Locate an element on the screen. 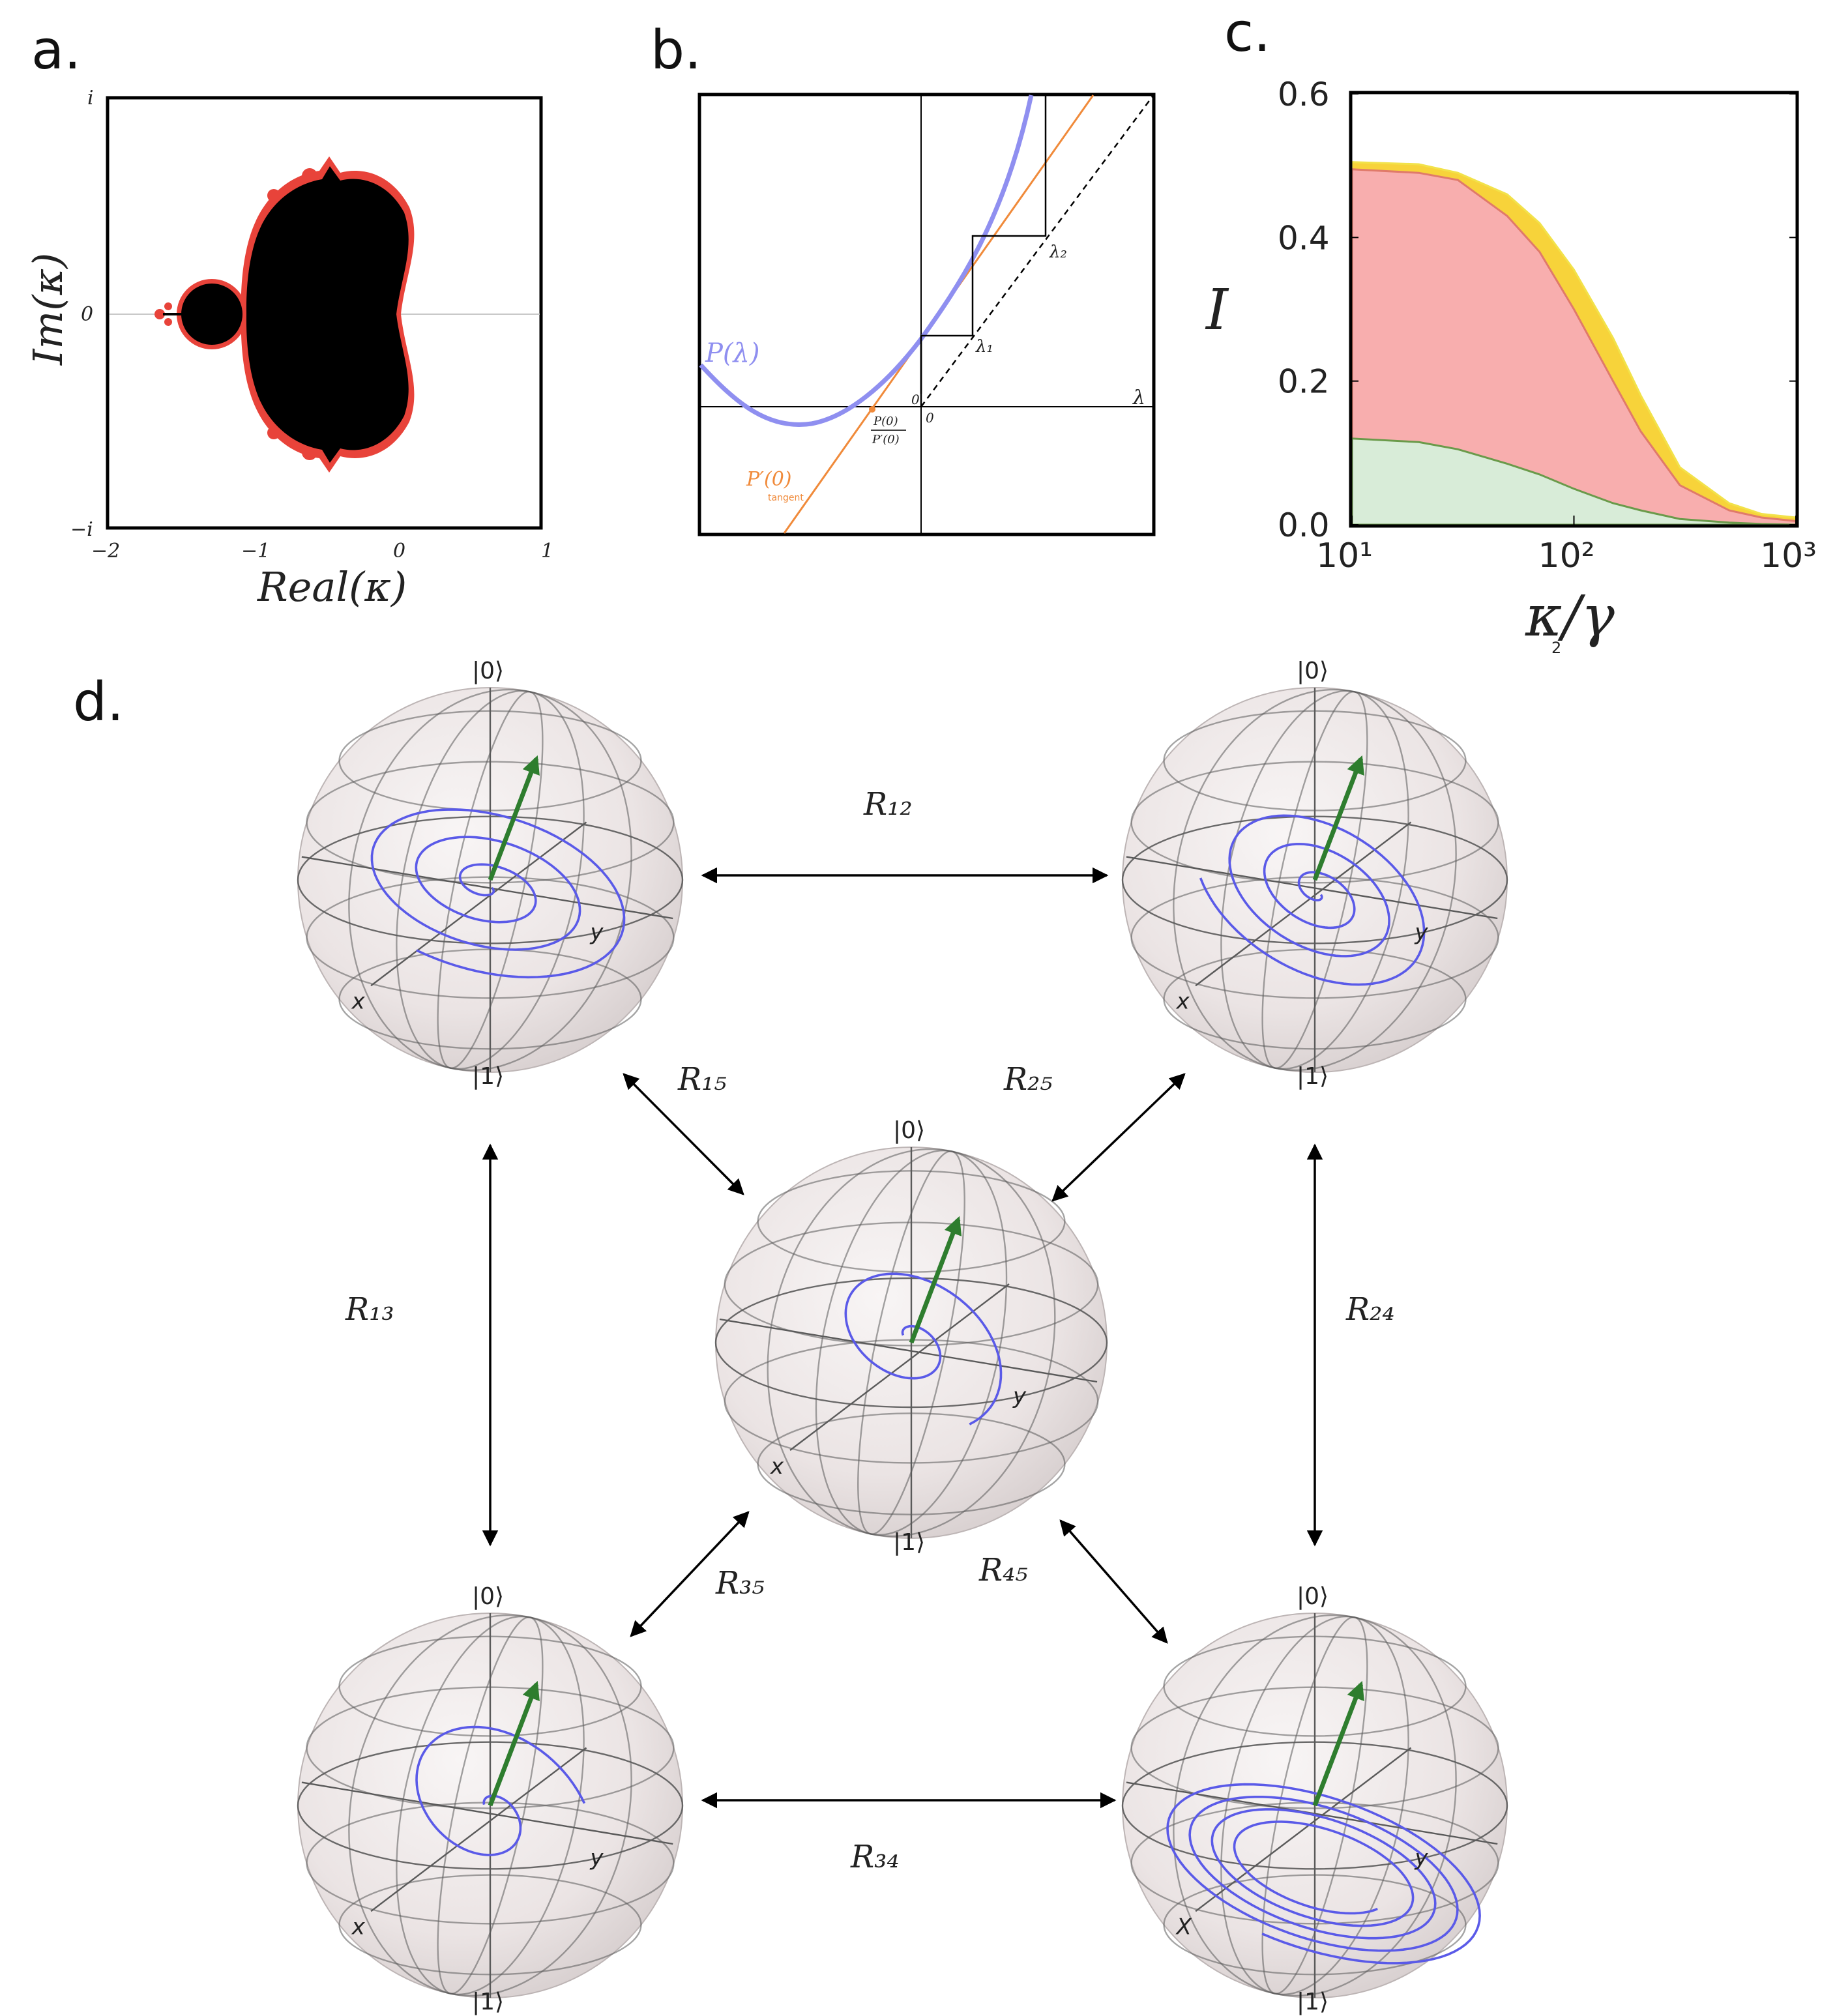 The width and height of the screenshot is (1835, 2016). p-lambda-curve is located at coordinates (866, 261).